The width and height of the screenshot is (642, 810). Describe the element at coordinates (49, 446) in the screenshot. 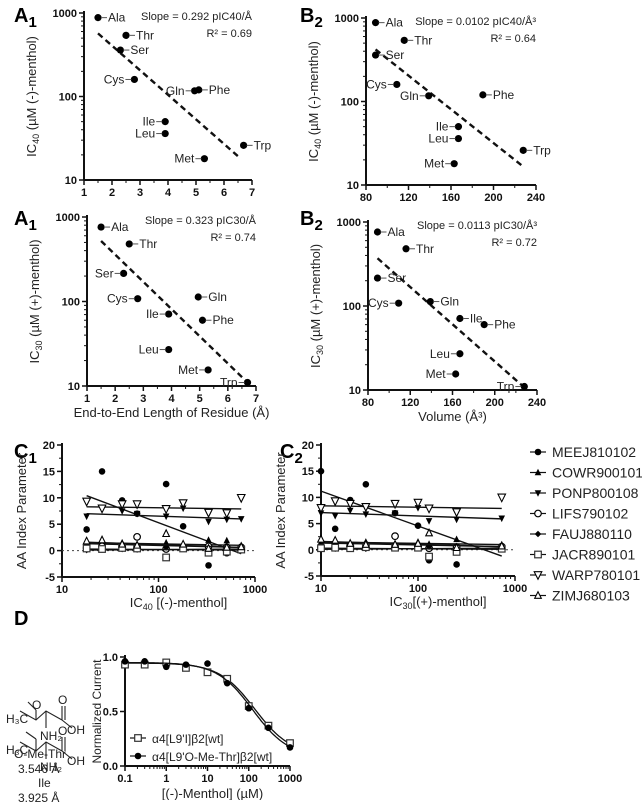

I see `y-tick-label: 20` at that location.